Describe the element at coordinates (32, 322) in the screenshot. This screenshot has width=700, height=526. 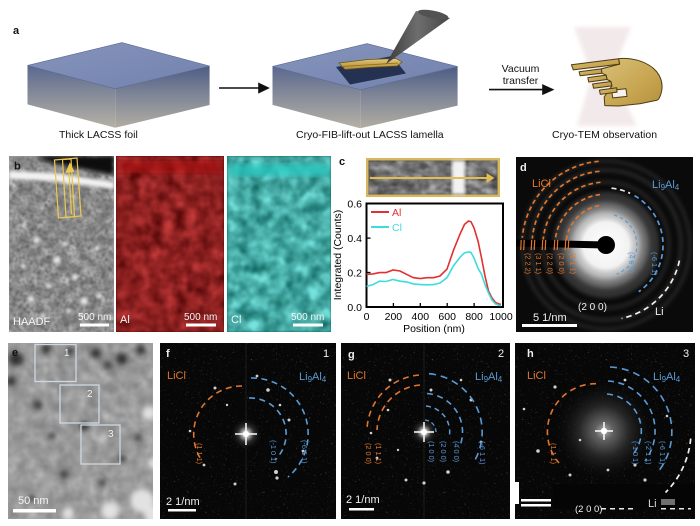
I see `svg-text: HAADF` at that location.